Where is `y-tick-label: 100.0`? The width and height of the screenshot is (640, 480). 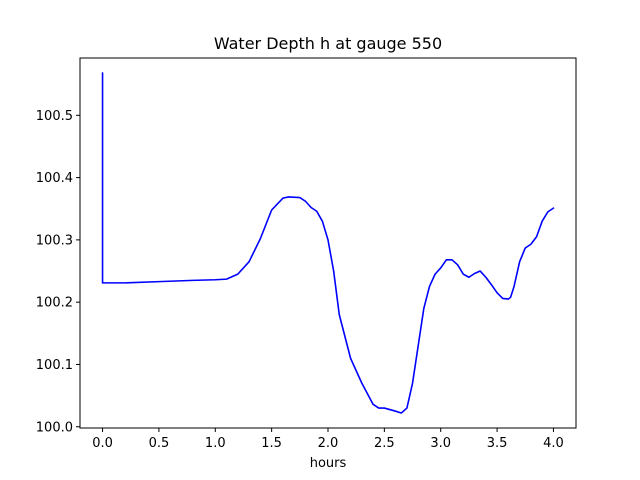
y-tick-label: 100.0 is located at coordinates (54, 427).